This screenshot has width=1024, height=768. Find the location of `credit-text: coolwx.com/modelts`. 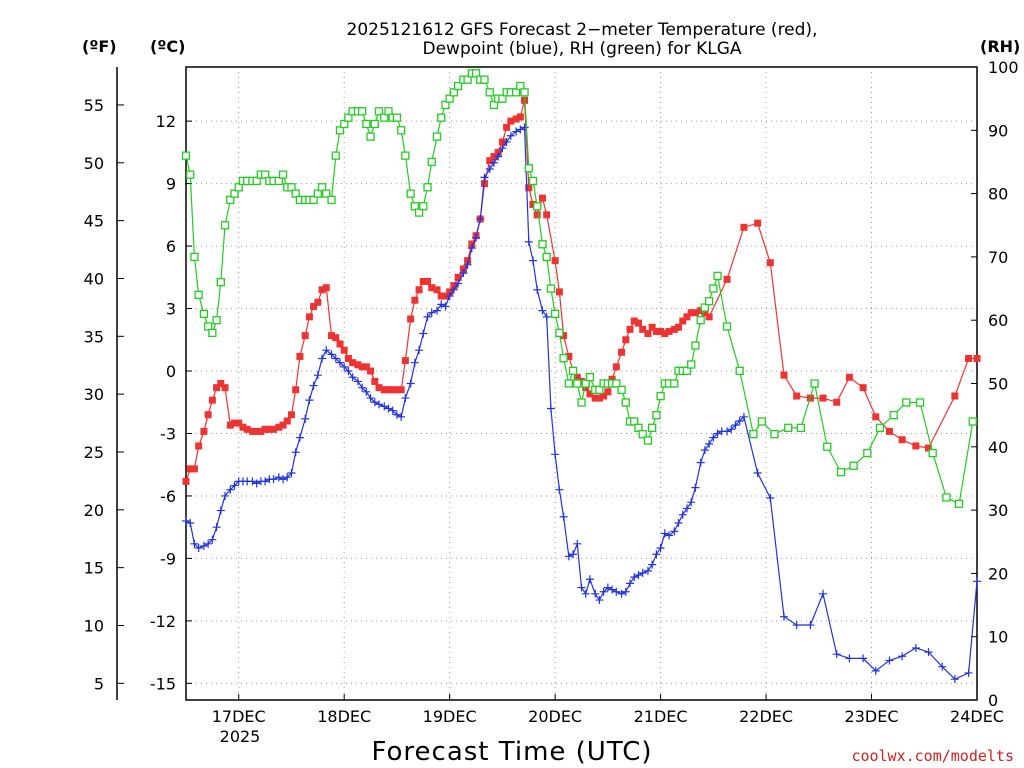

credit-text: coolwx.com/modelts is located at coordinates (932, 756).